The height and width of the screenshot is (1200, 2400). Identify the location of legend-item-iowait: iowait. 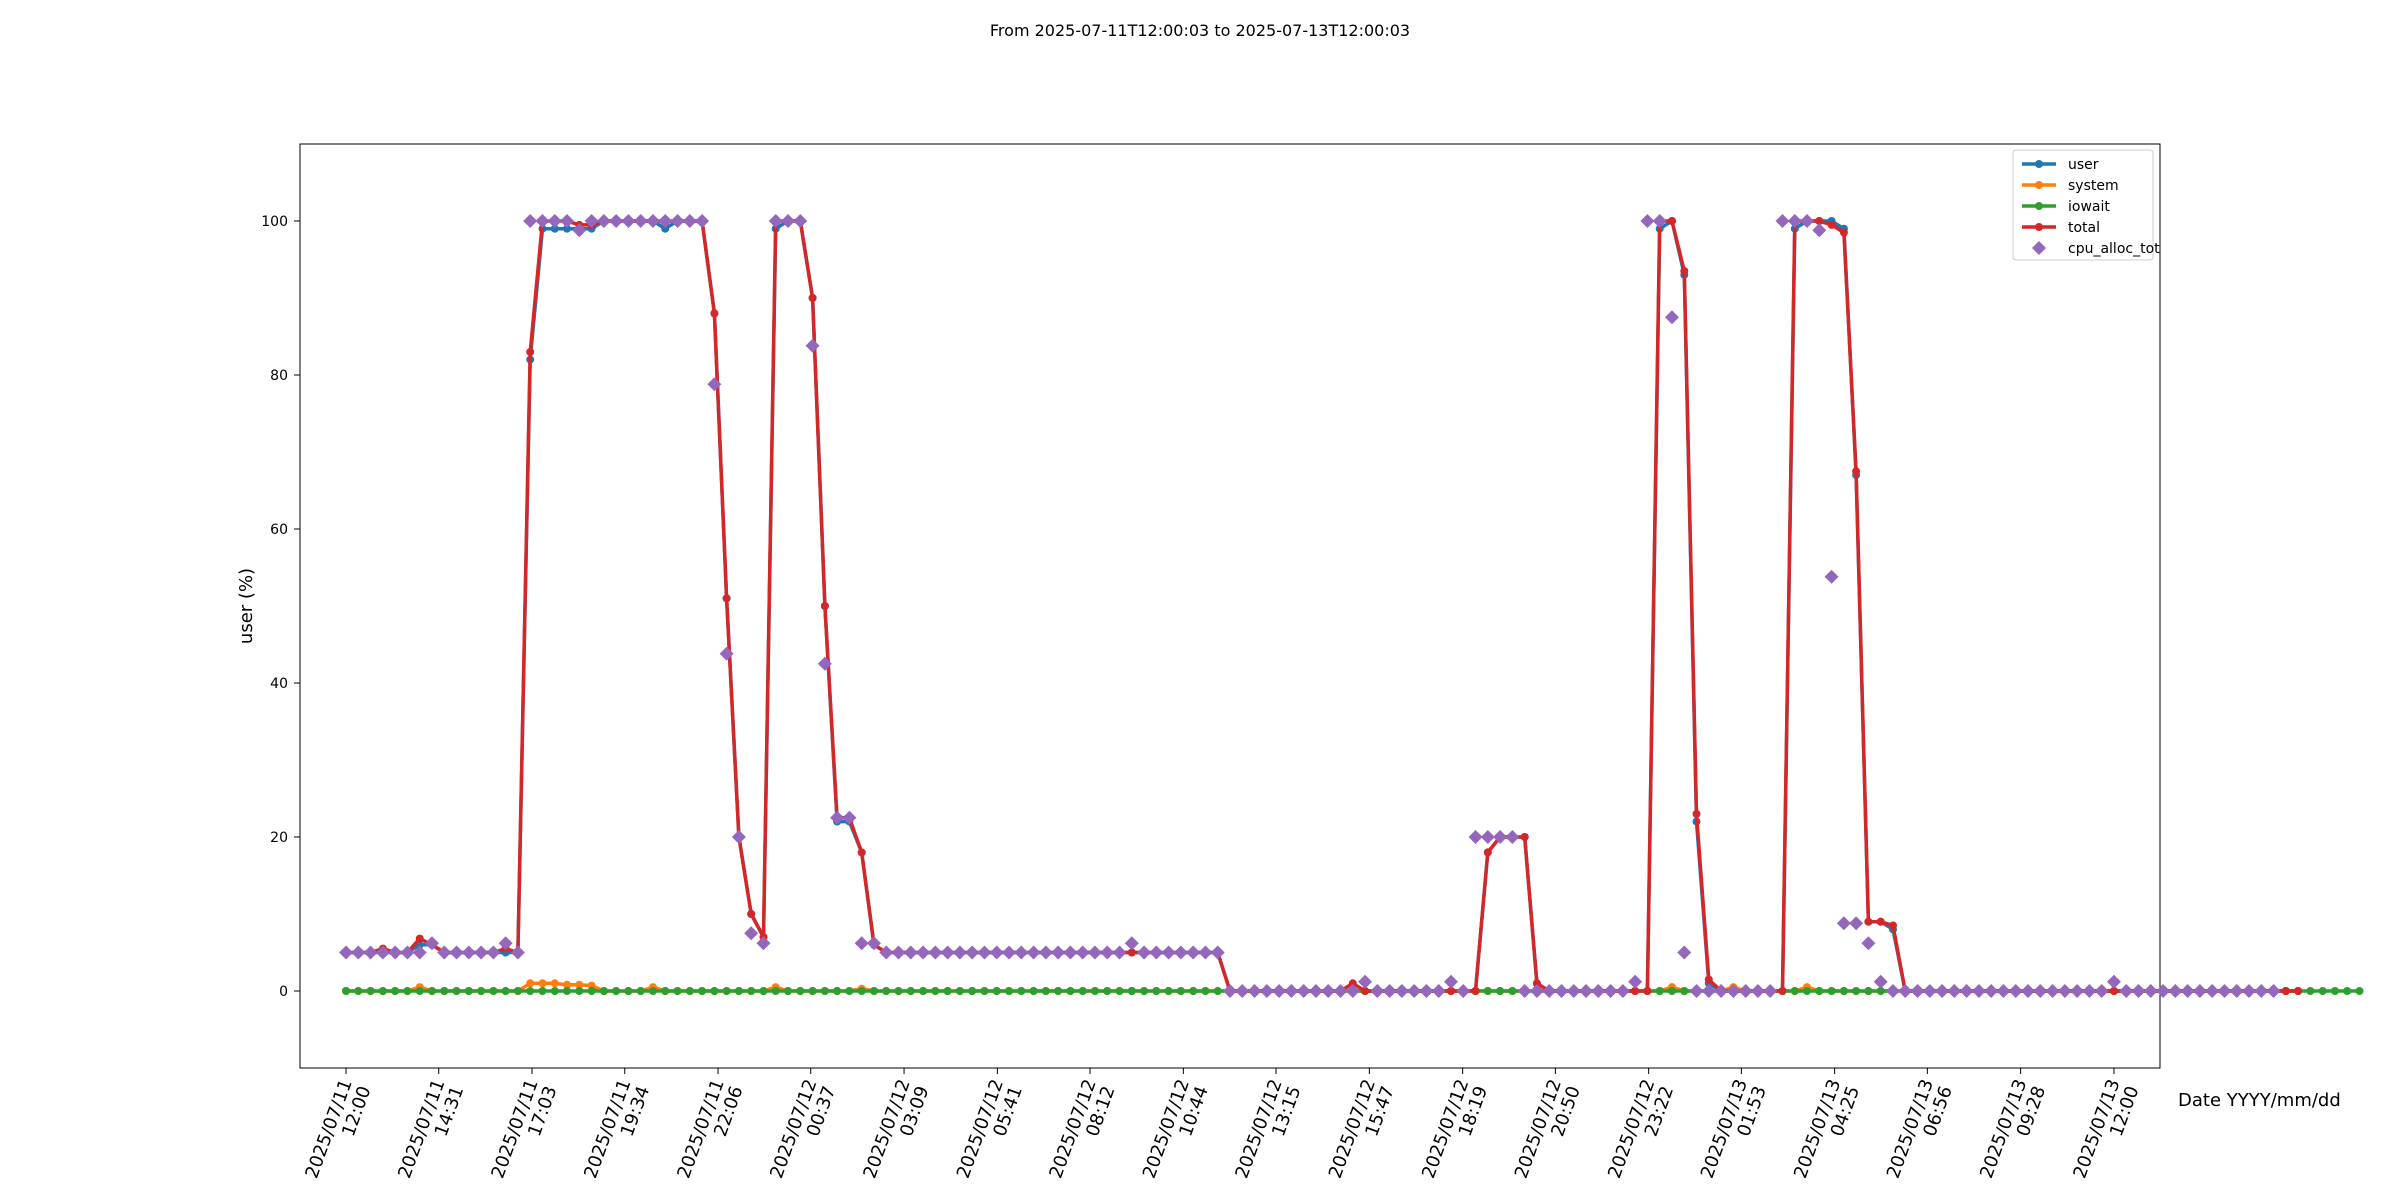
(2066, 207).